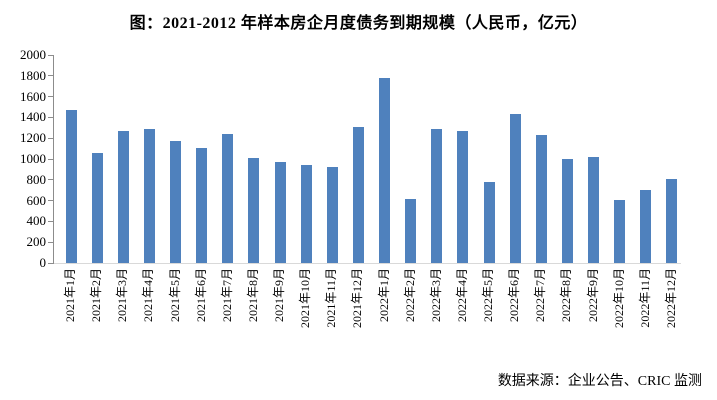 The image size is (717, 400). I want to click on x-tick-label: 2021年6月, so click(201, 311).